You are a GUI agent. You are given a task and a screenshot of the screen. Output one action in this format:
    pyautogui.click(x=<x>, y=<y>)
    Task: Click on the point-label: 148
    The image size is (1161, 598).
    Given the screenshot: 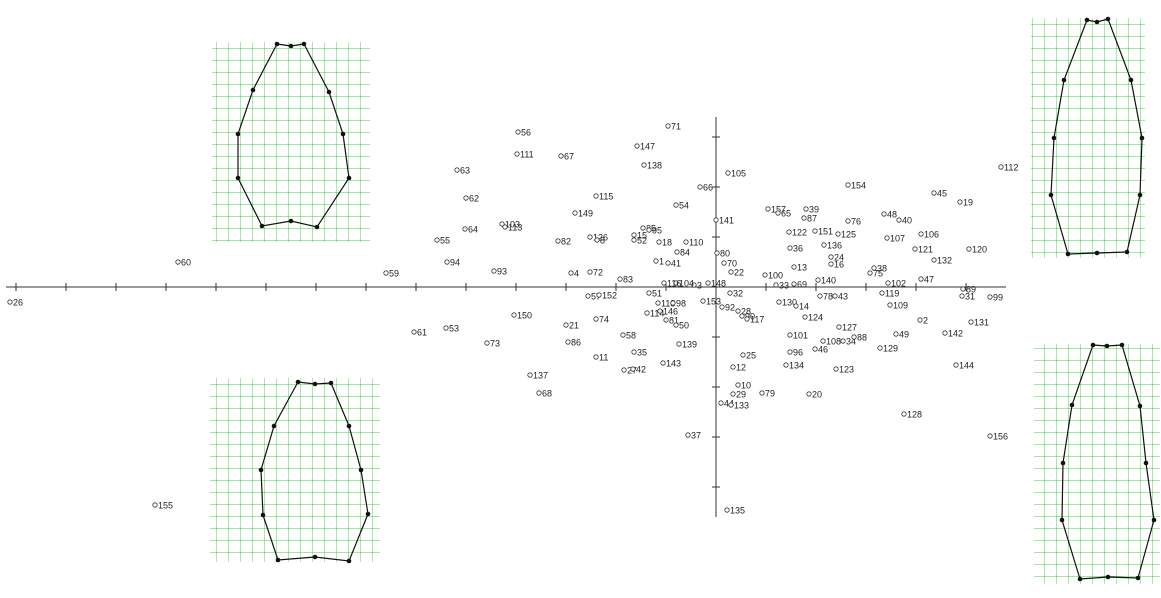 What is the action you would take?
    pyautogui.click(x=718, y=283)
    